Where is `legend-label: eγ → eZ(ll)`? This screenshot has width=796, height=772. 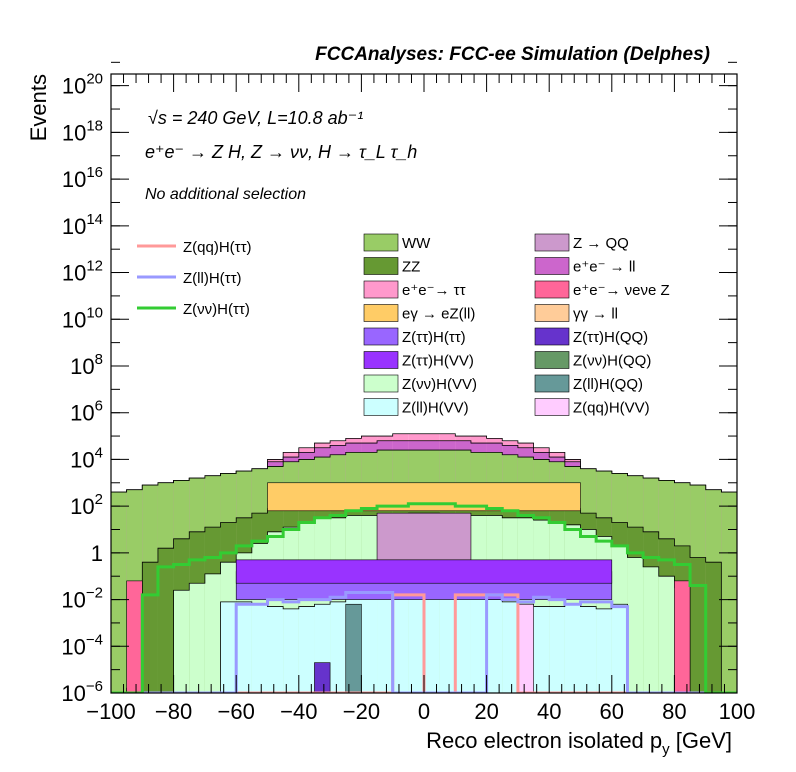 legend-label: eγ → eZ(ll) is located at coordinates (438, 314).